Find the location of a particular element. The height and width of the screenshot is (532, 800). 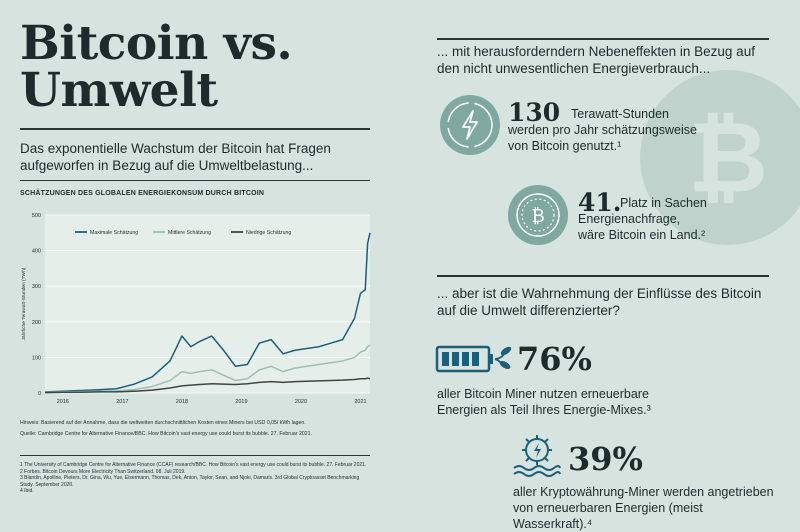

x-tick-label: 2019 is located at coordinates (241, 402).